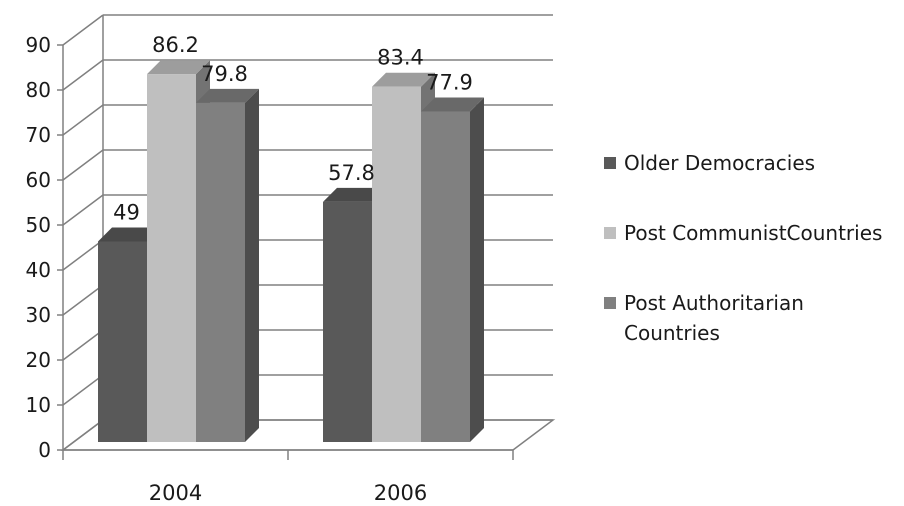  What do you see at coordinates (400, 493) in the screenshot?
I see `x-tick-label: 2006` at bounding box center [400, 493].